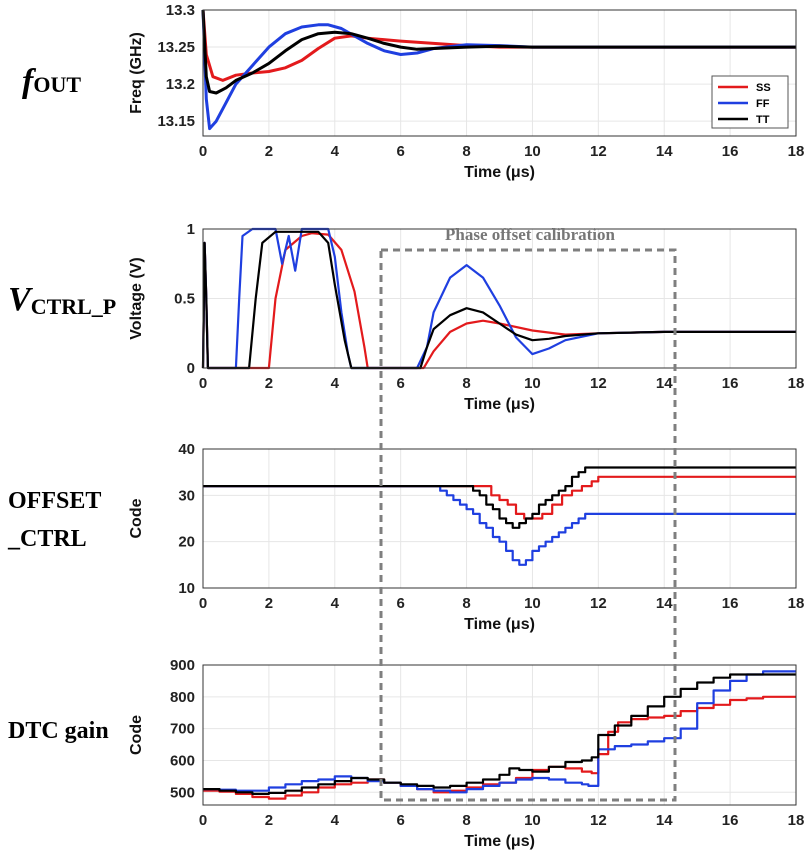  What do you see at coordinates (136, 73) in the screenshot?
I see `fout-ylabel: Freq (GHz)` at bounding box center [136, 73].